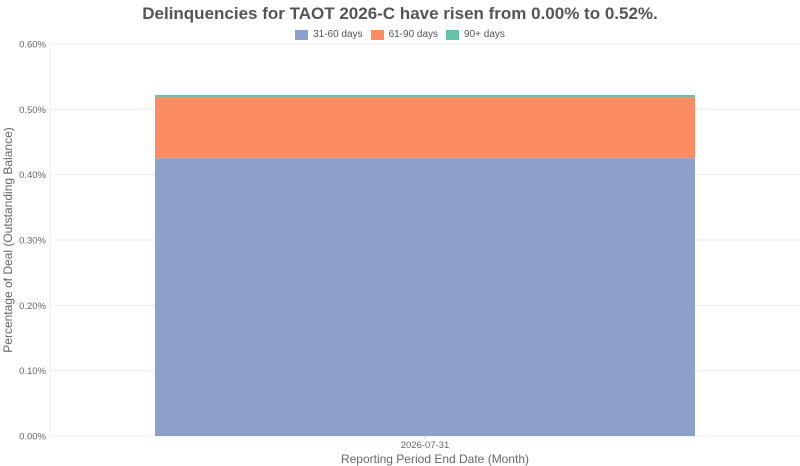 Image resolution: width=800 pixels, height=466 pixels. What do you see at coordinates (32, 110) in the screenshot?
I see `y-tick-label: 0.50%` at bounding box center [32, 110].